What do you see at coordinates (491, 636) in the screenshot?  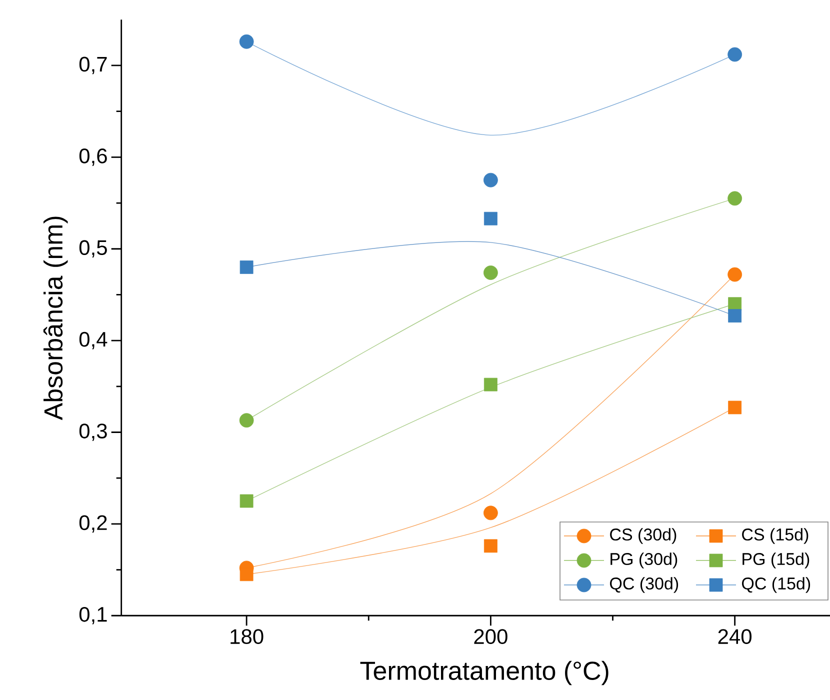 I see `x-tick-label: 200` at bounding box center [491, 636].